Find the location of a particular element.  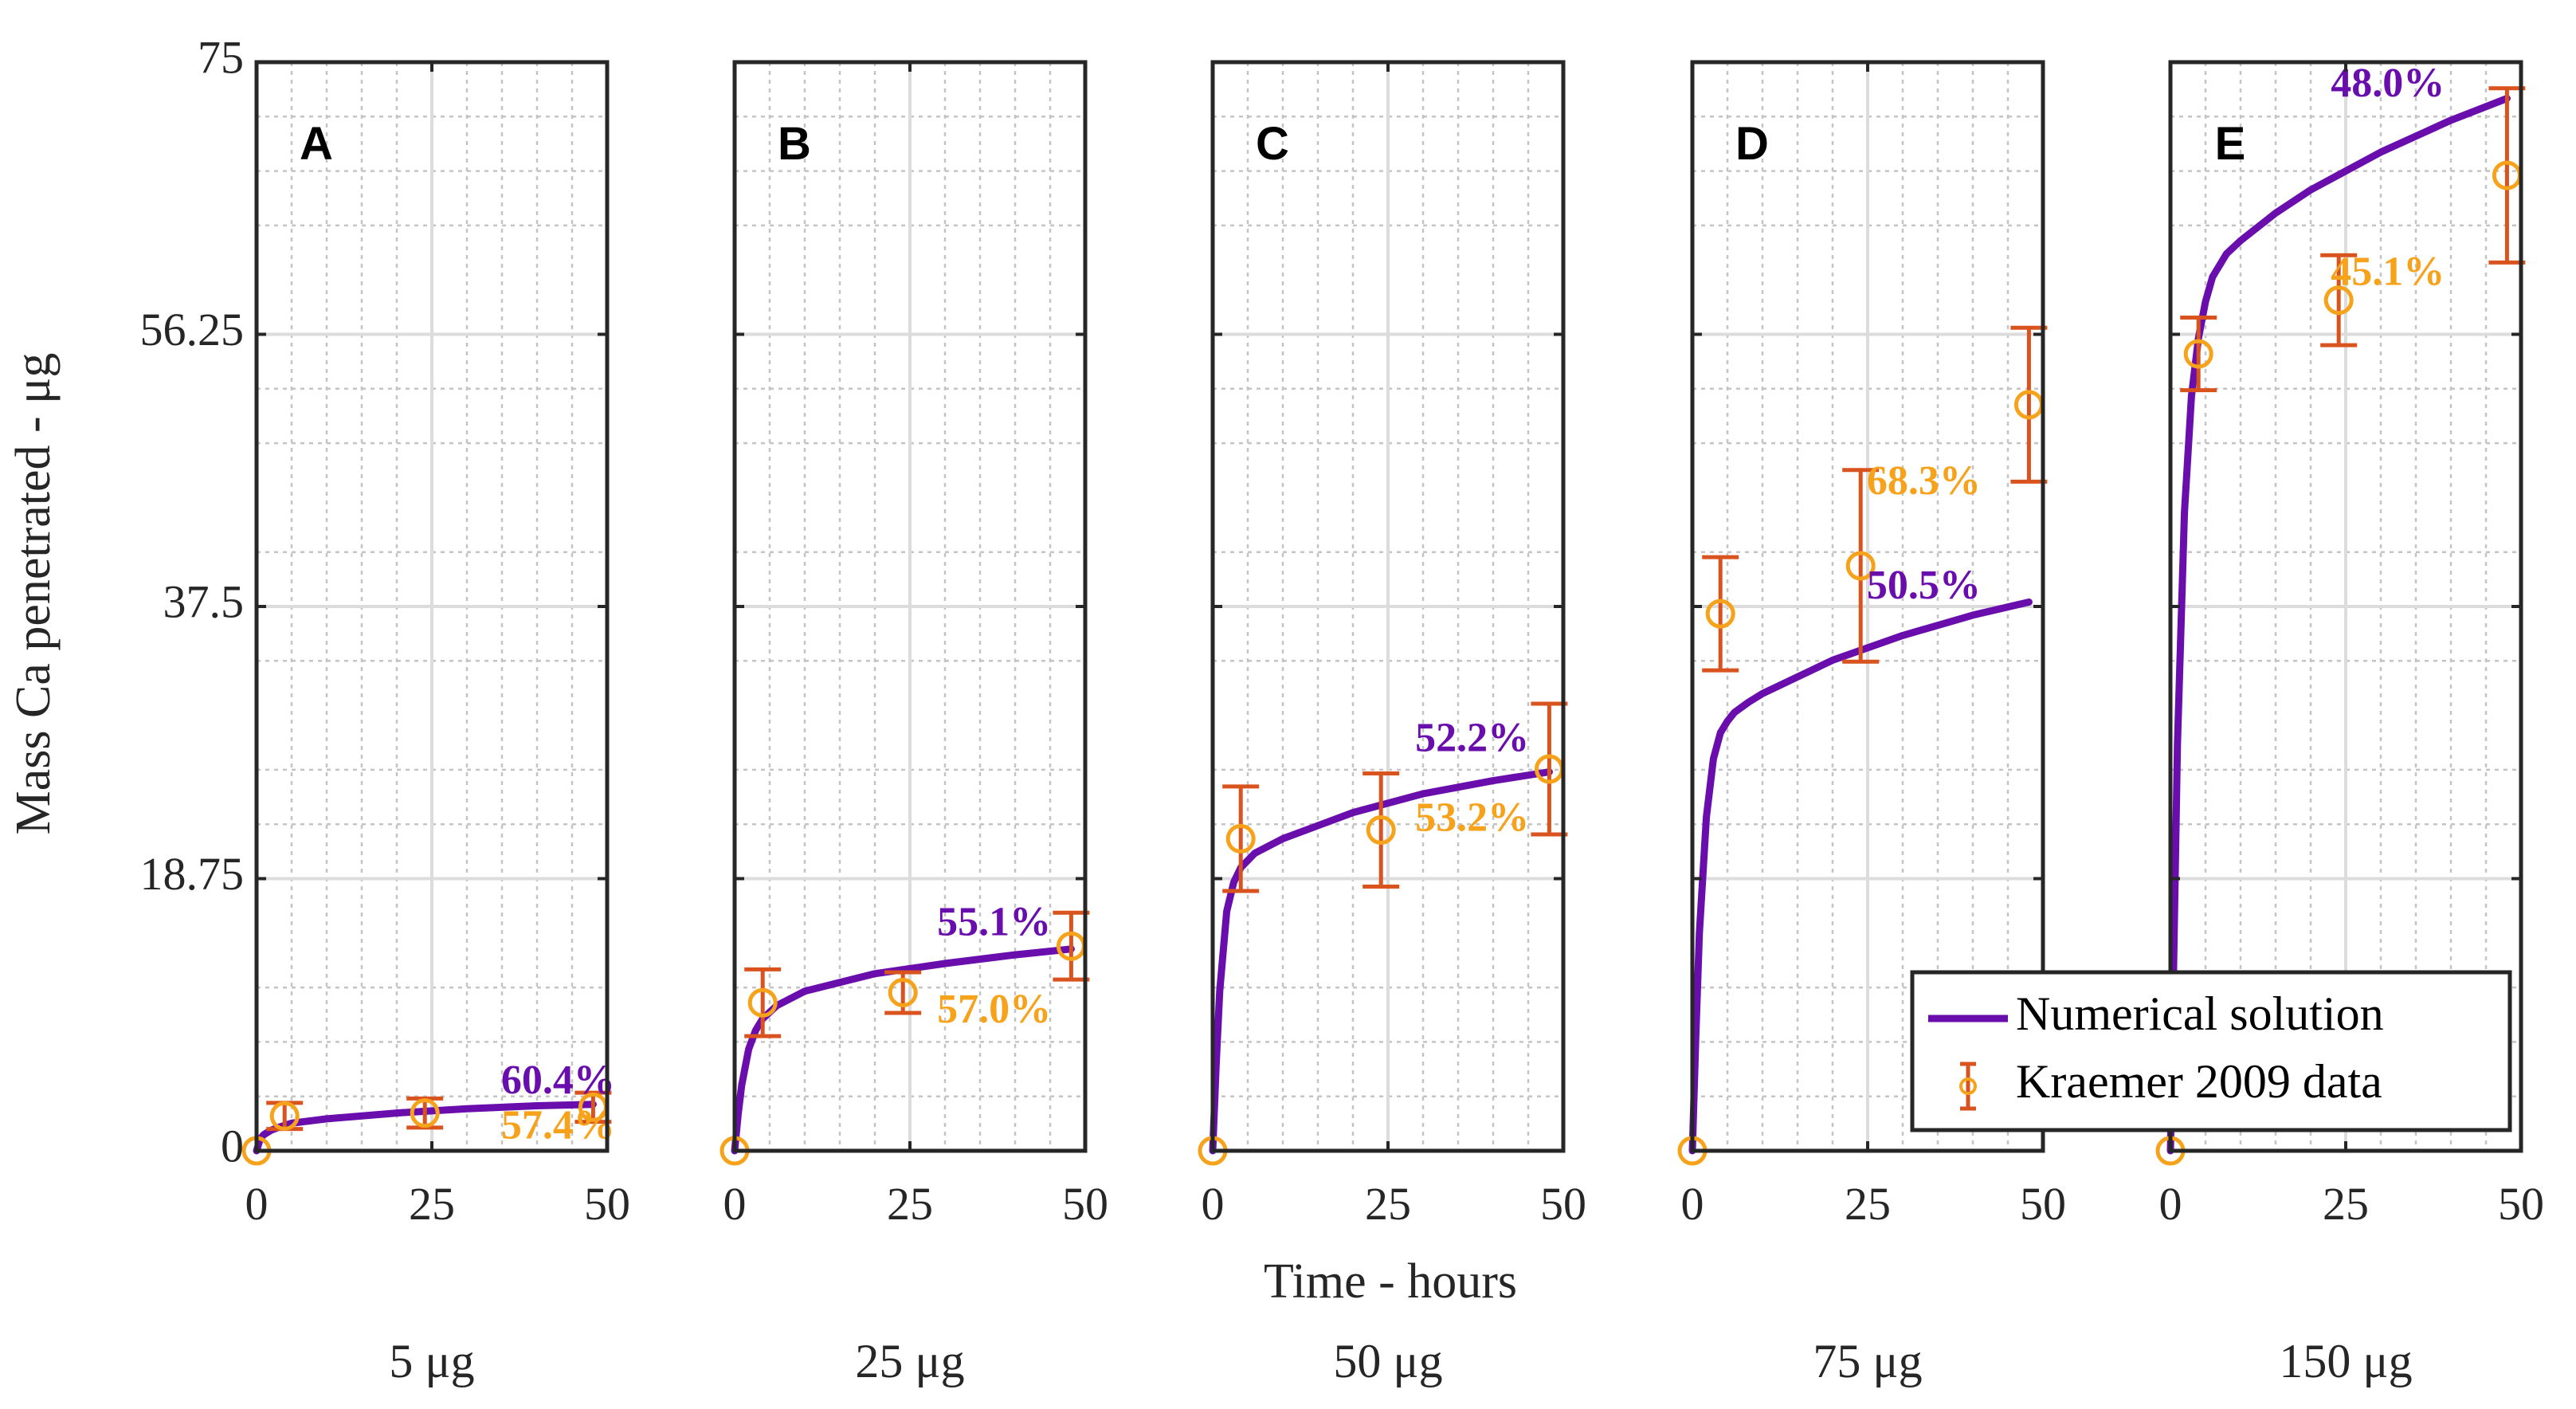

legend-swatch-marker is located at coordinates (1968, 1086).